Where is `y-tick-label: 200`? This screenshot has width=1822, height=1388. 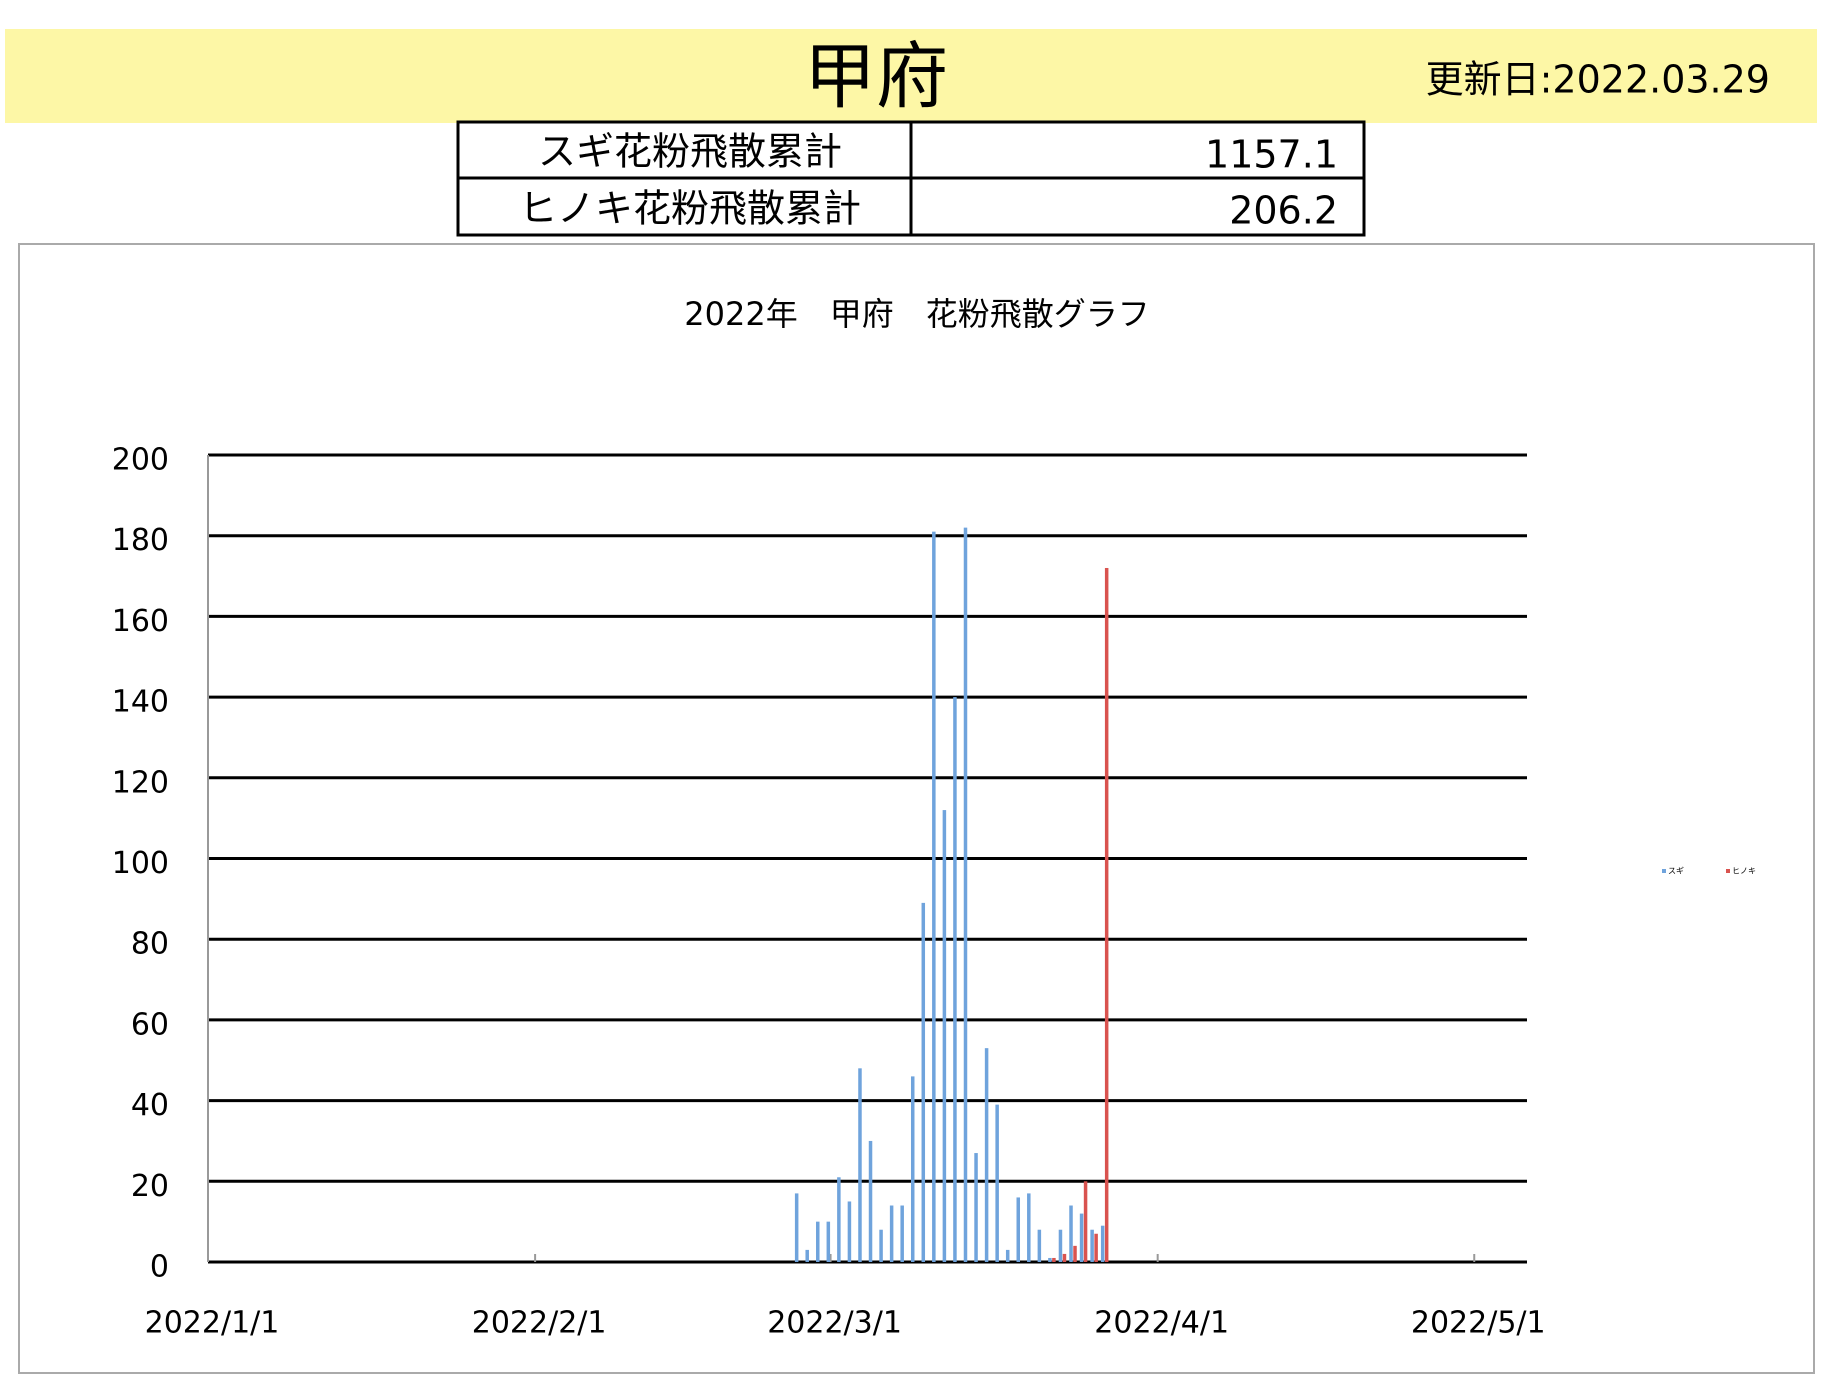
y-tick-label: 200 is located at coordinates (140, 460).